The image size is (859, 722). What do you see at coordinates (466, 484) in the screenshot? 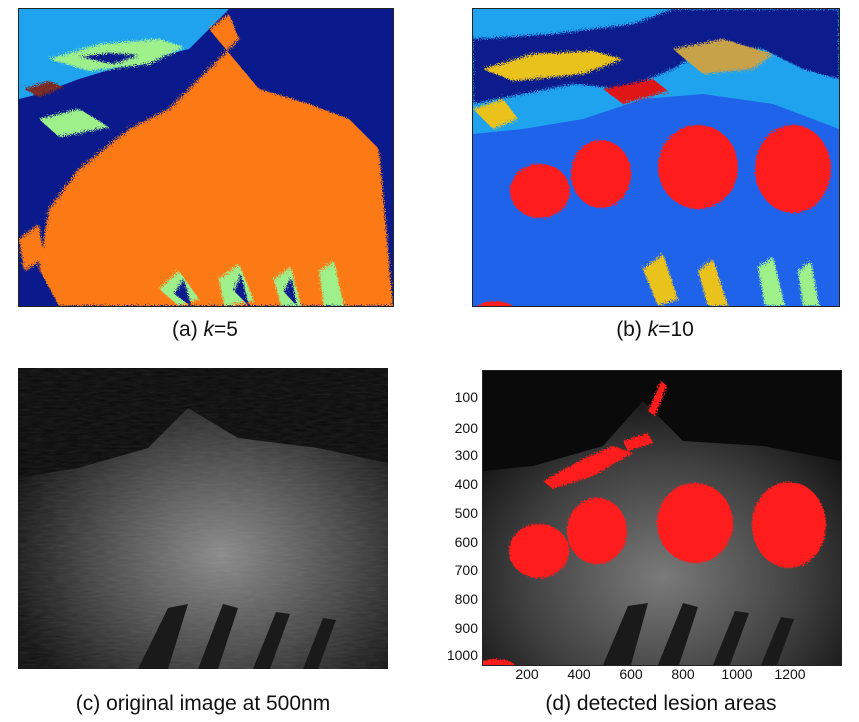
I see `y-tick: 400` at bounding box center [466, 484].